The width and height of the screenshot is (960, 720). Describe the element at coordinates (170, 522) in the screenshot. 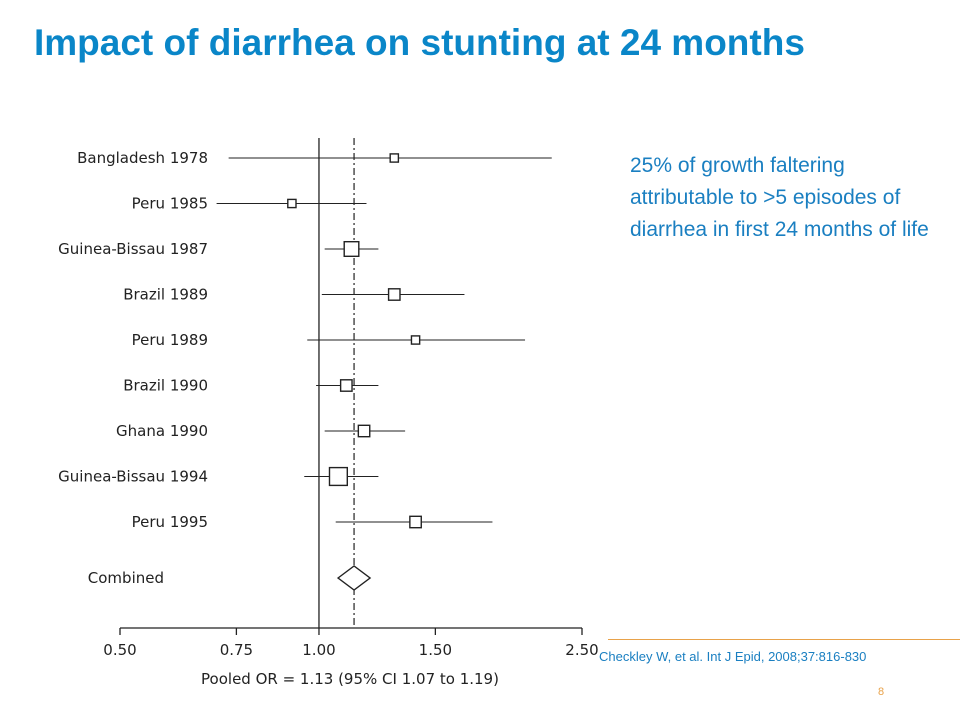

I see `study-label: Peru 1995` at that location.